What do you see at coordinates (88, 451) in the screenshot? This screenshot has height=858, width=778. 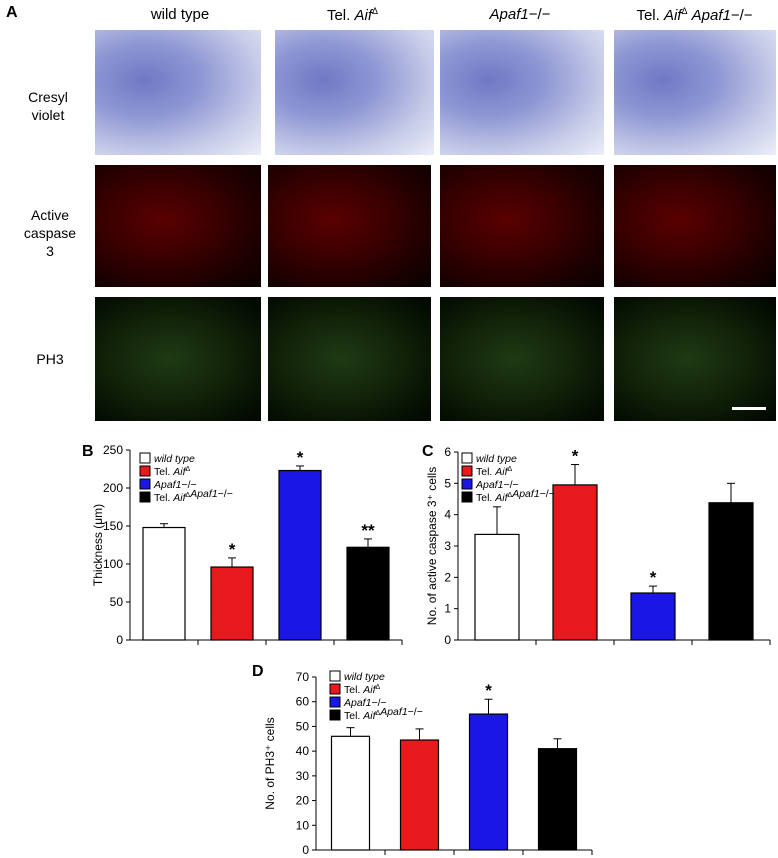 I see `panel-letter: B` at bounding box center [88, 451].